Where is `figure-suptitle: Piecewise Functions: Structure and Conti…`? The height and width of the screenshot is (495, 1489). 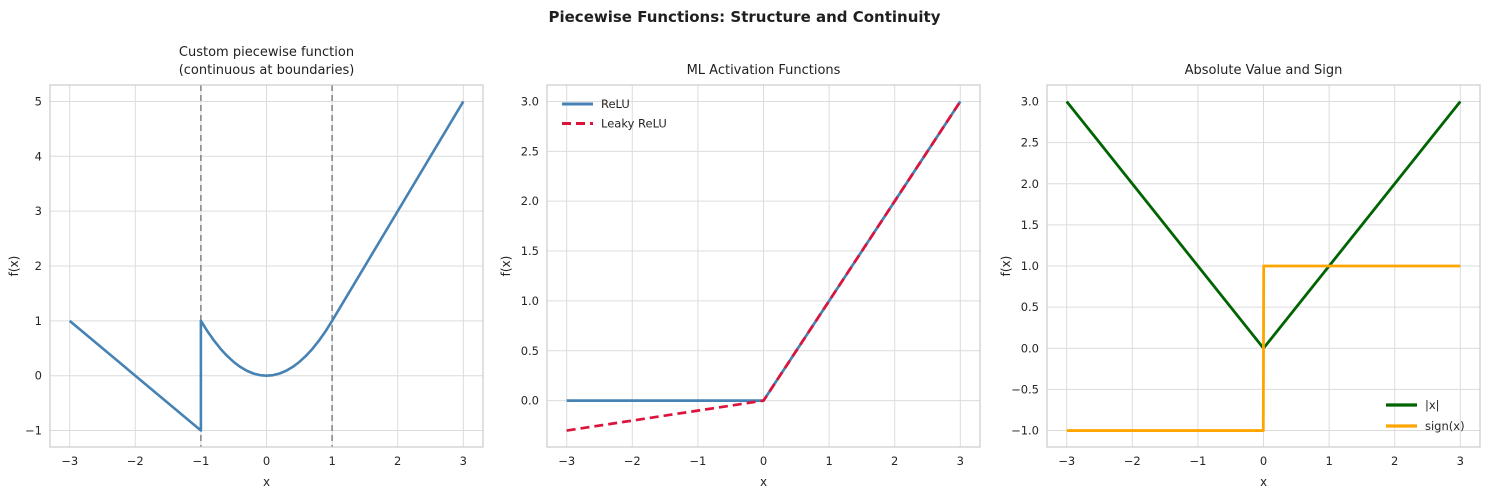 figure-suptitle: Piecewise Functions: Structure and Conti… is located at coordinates (744, 17).